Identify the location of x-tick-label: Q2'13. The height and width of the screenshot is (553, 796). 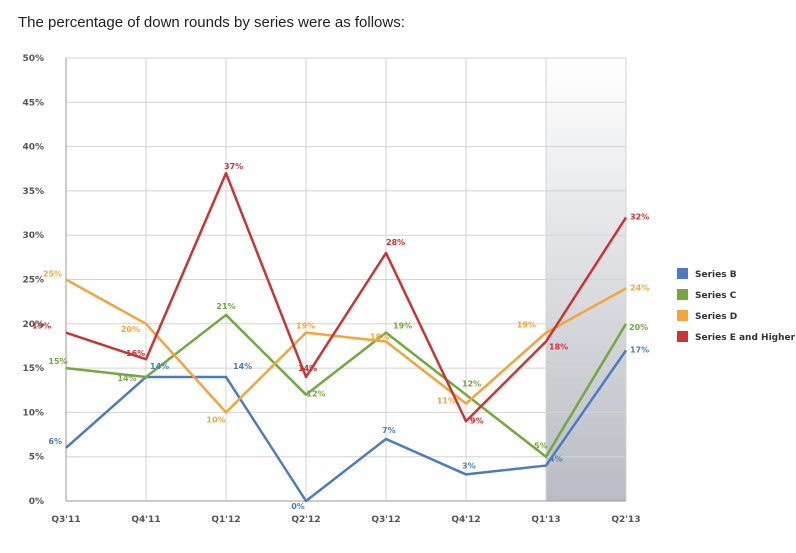
(625, 520).